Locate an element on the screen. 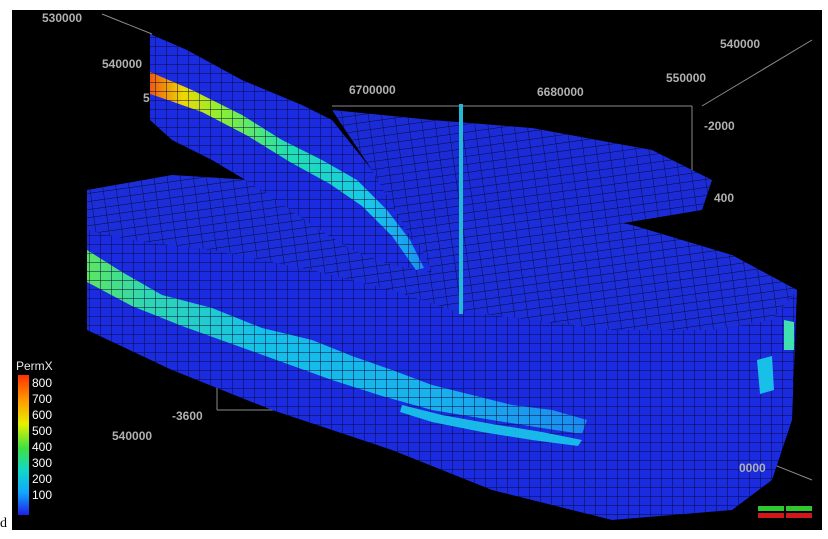  axis-label-right-minus2000: -2000 is located at coordinates (719, 126).